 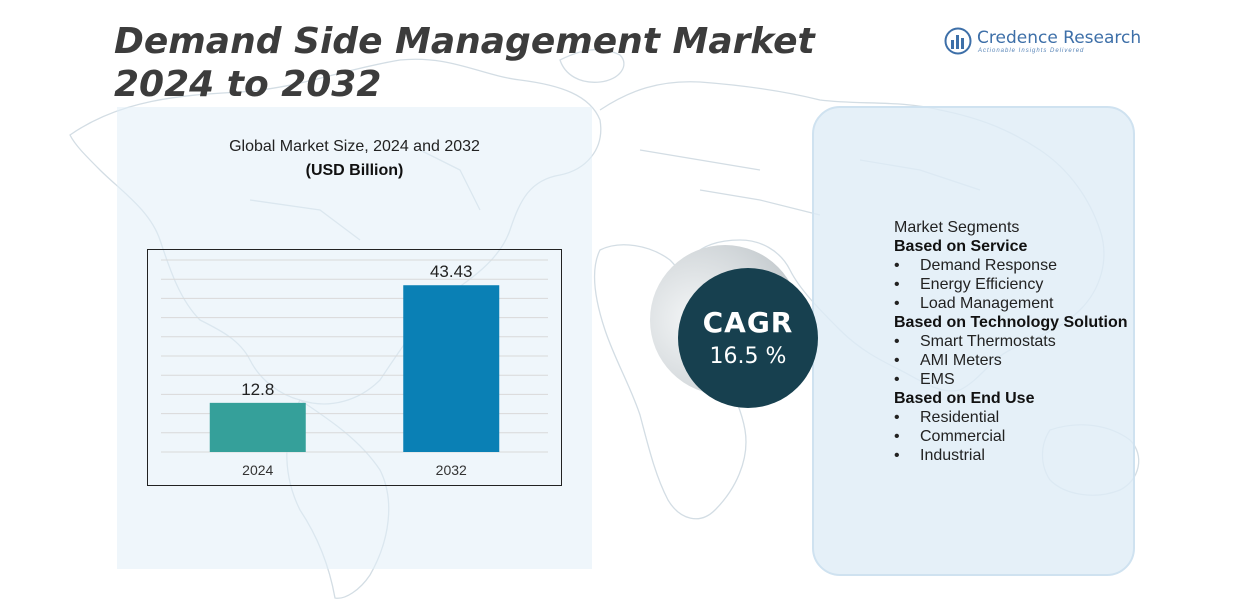 I want to click on data-label-2024: 12.8, so click(x=257, y=389).